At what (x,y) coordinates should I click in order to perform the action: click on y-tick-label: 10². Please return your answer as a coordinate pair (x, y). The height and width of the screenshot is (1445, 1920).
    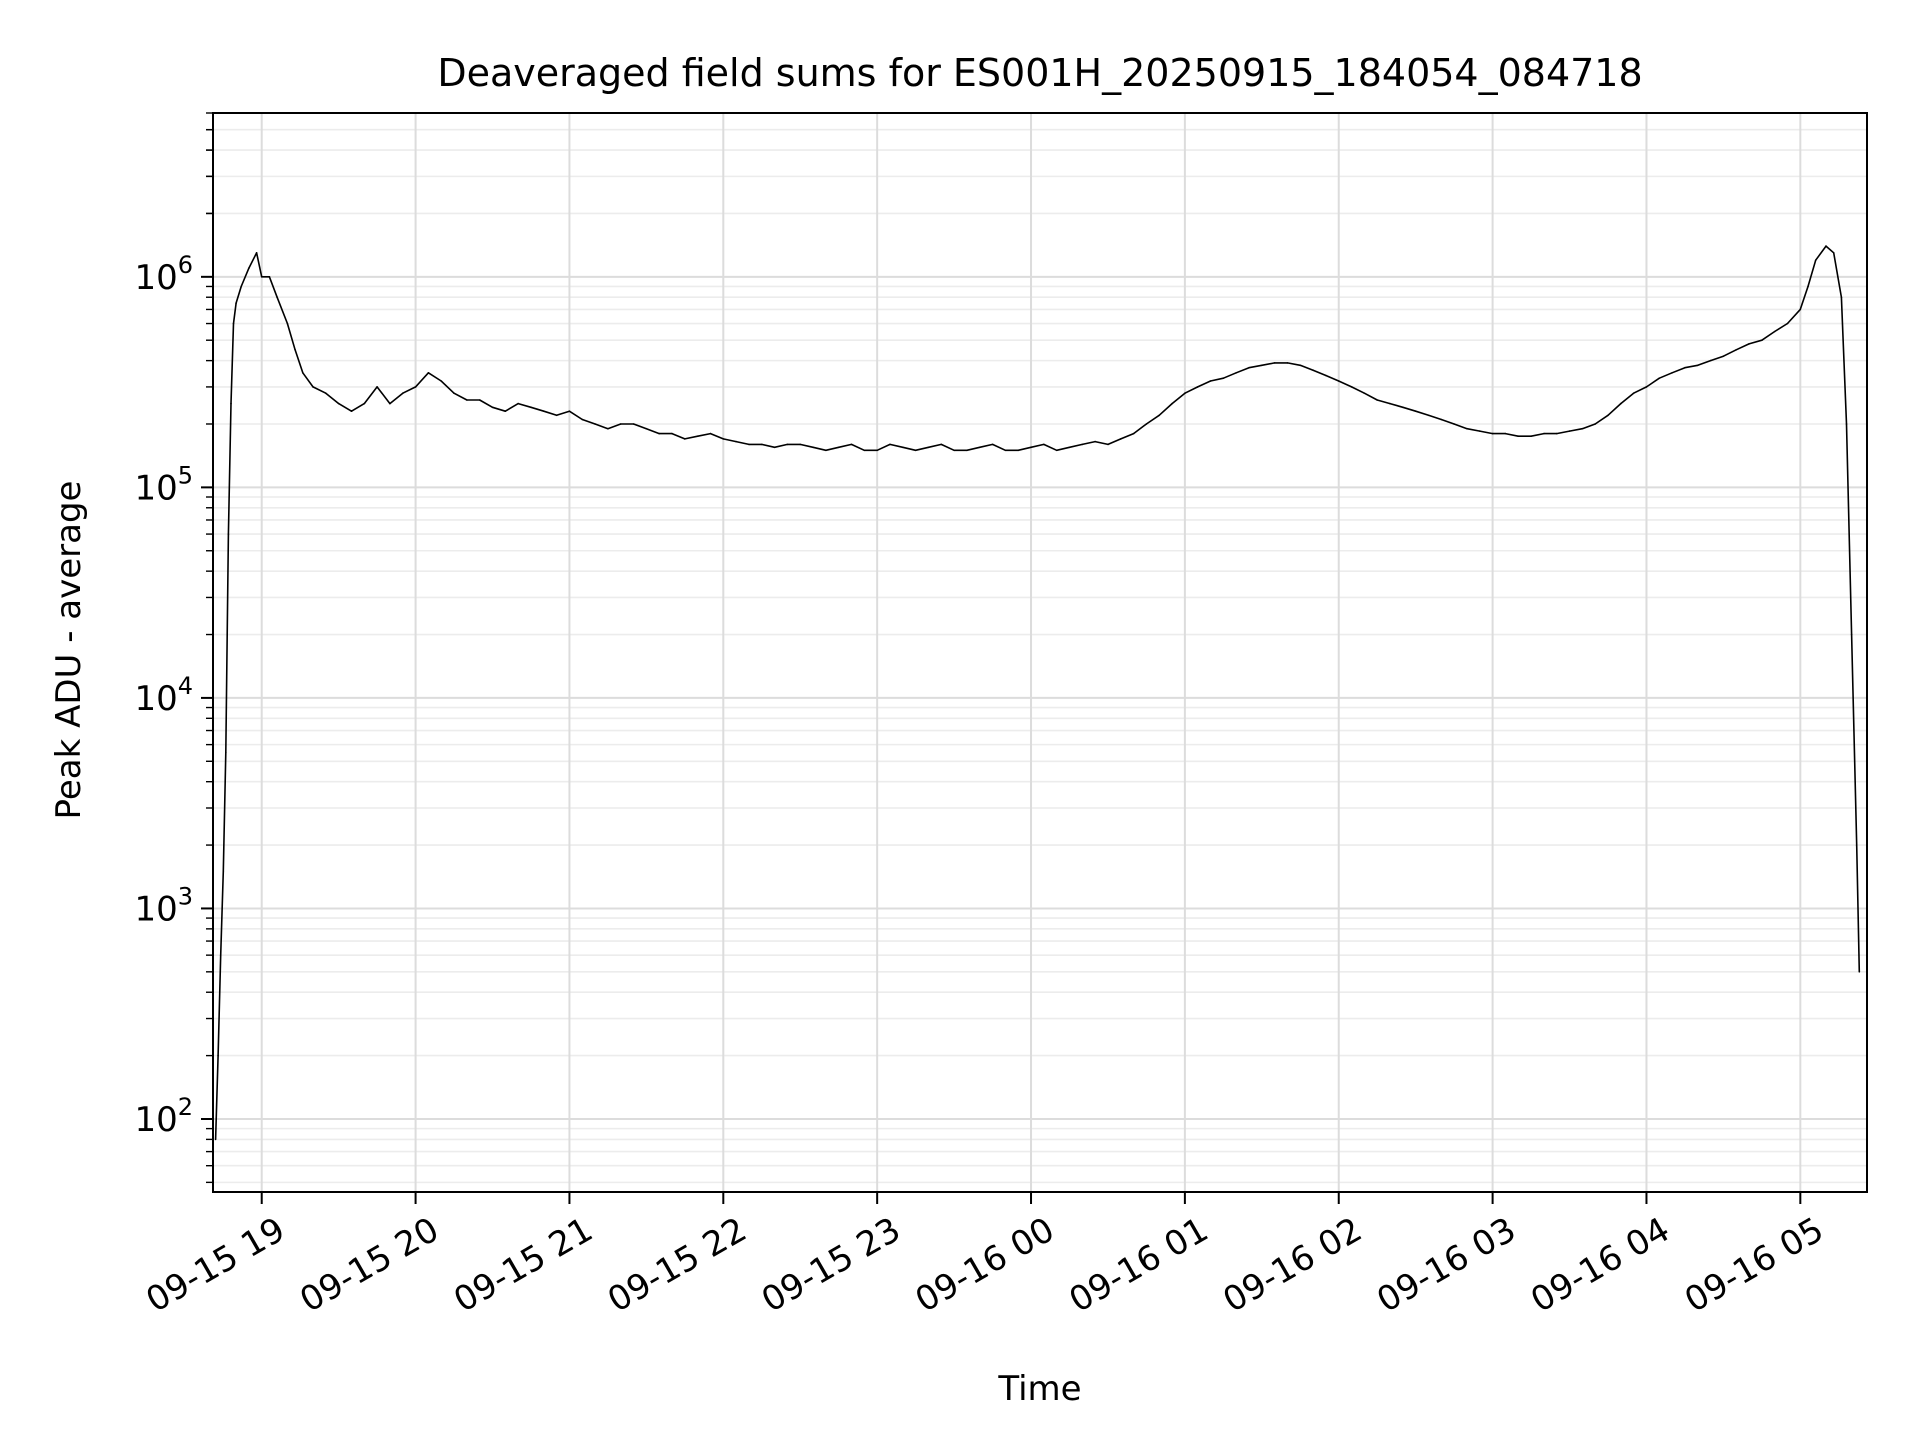
    Looking at the image, I should click on (163, 1116).